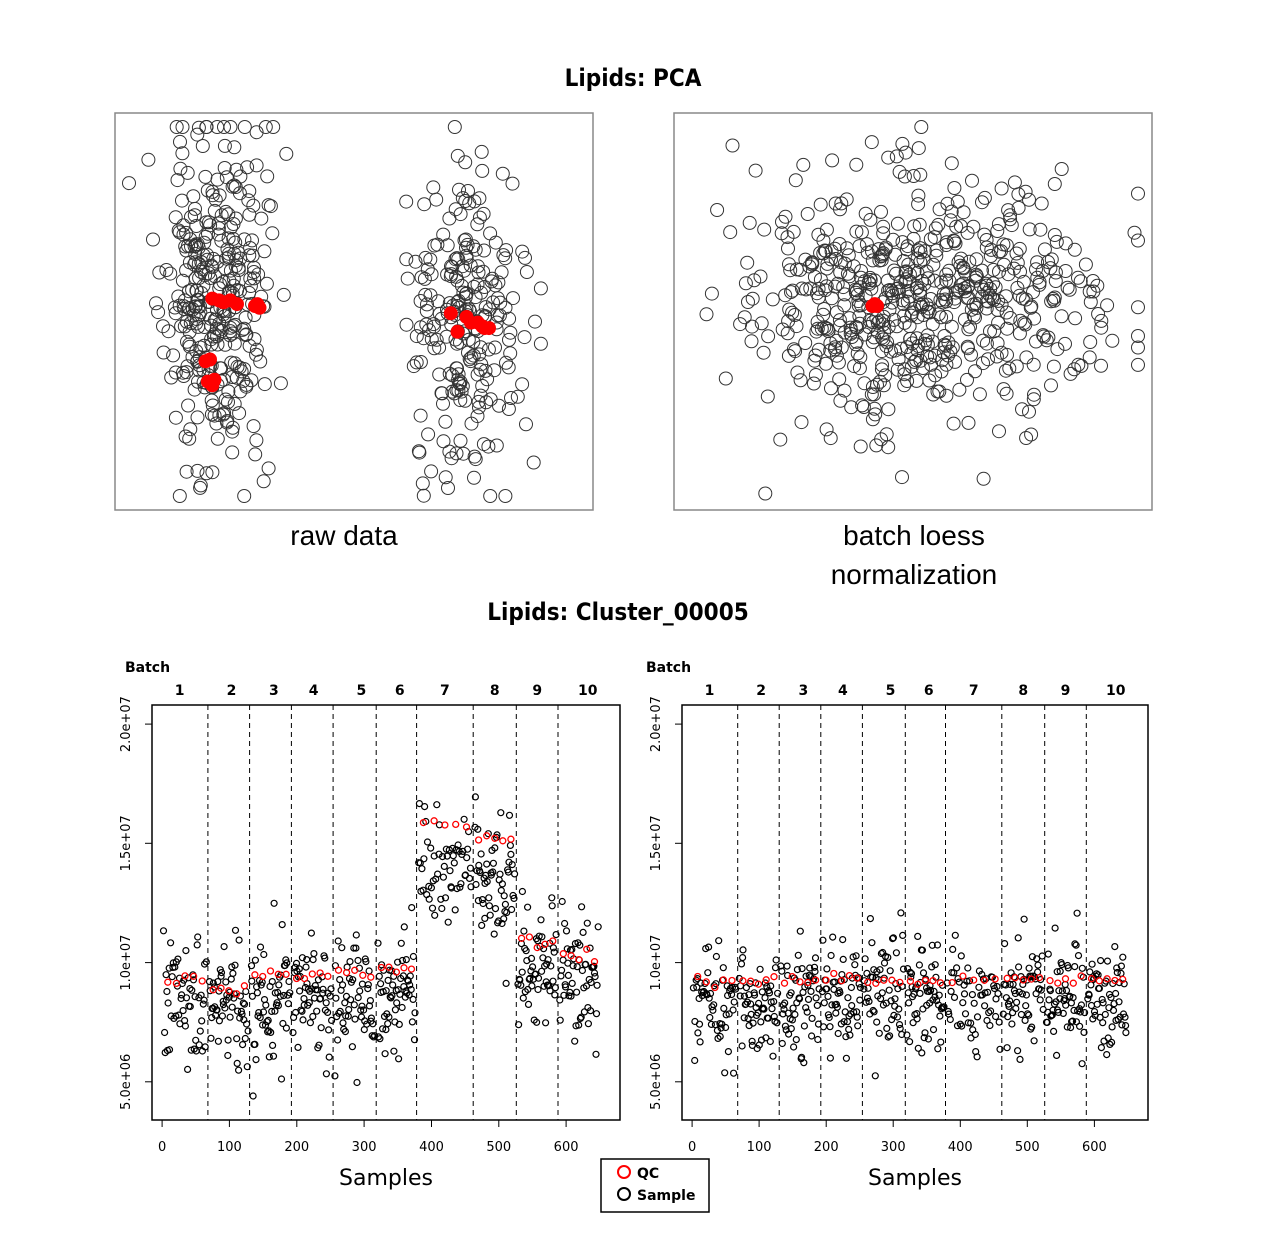  What do you see at coordinates (655, 1185) in the screenshot?
I see `legend: QC Sample` at bounding box center [655, 1185].